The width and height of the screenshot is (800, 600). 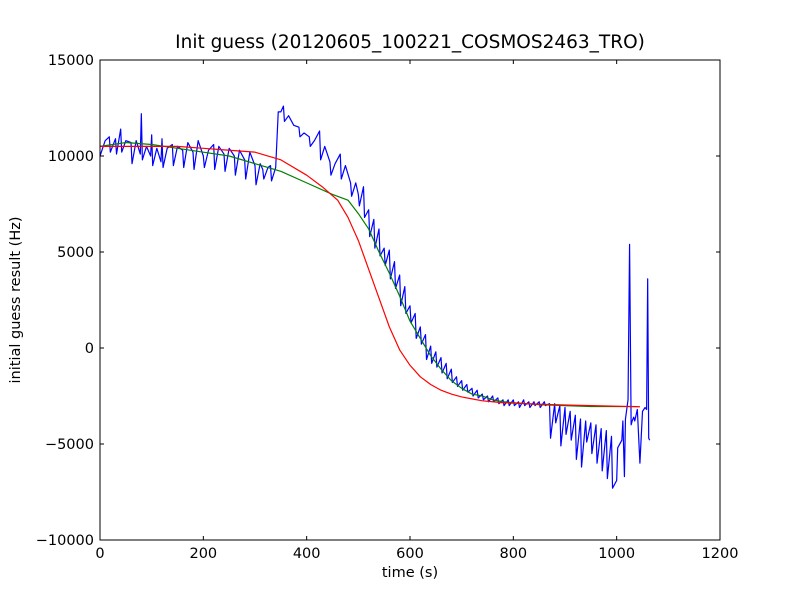 What do you see at coordinates (720, 554) in the screenshot?
I see `x-tick-label: 1200` at bounding box center [720, 554].